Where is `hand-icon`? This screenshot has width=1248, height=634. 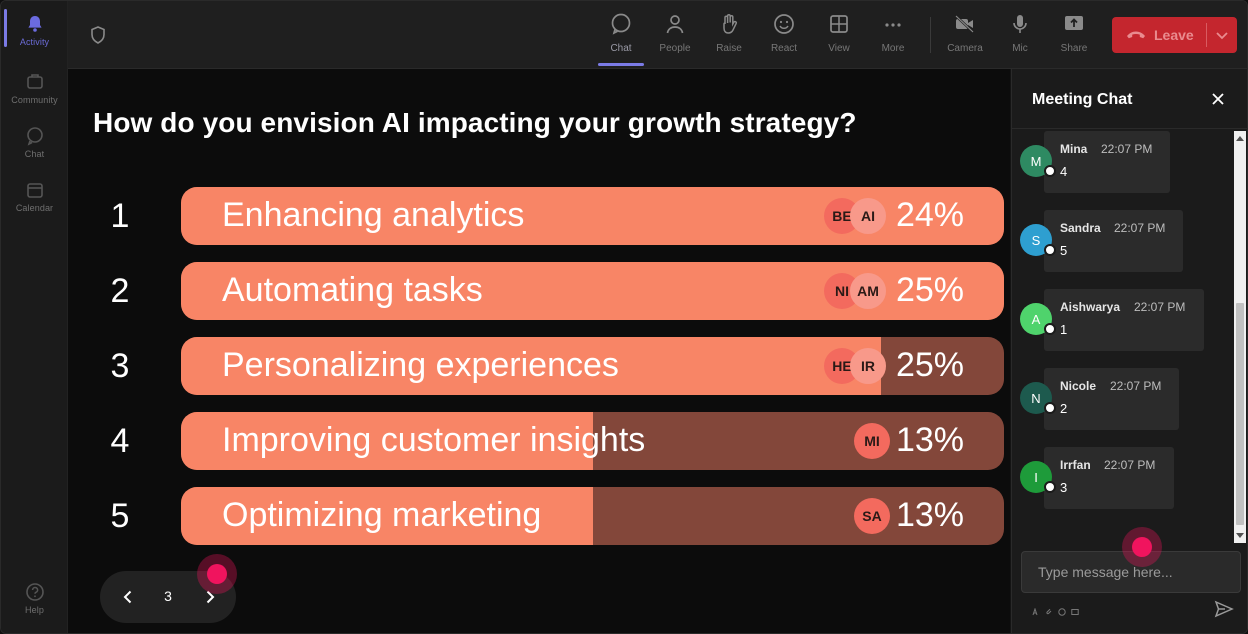 hand-icon is located at coordinates (729, 24).